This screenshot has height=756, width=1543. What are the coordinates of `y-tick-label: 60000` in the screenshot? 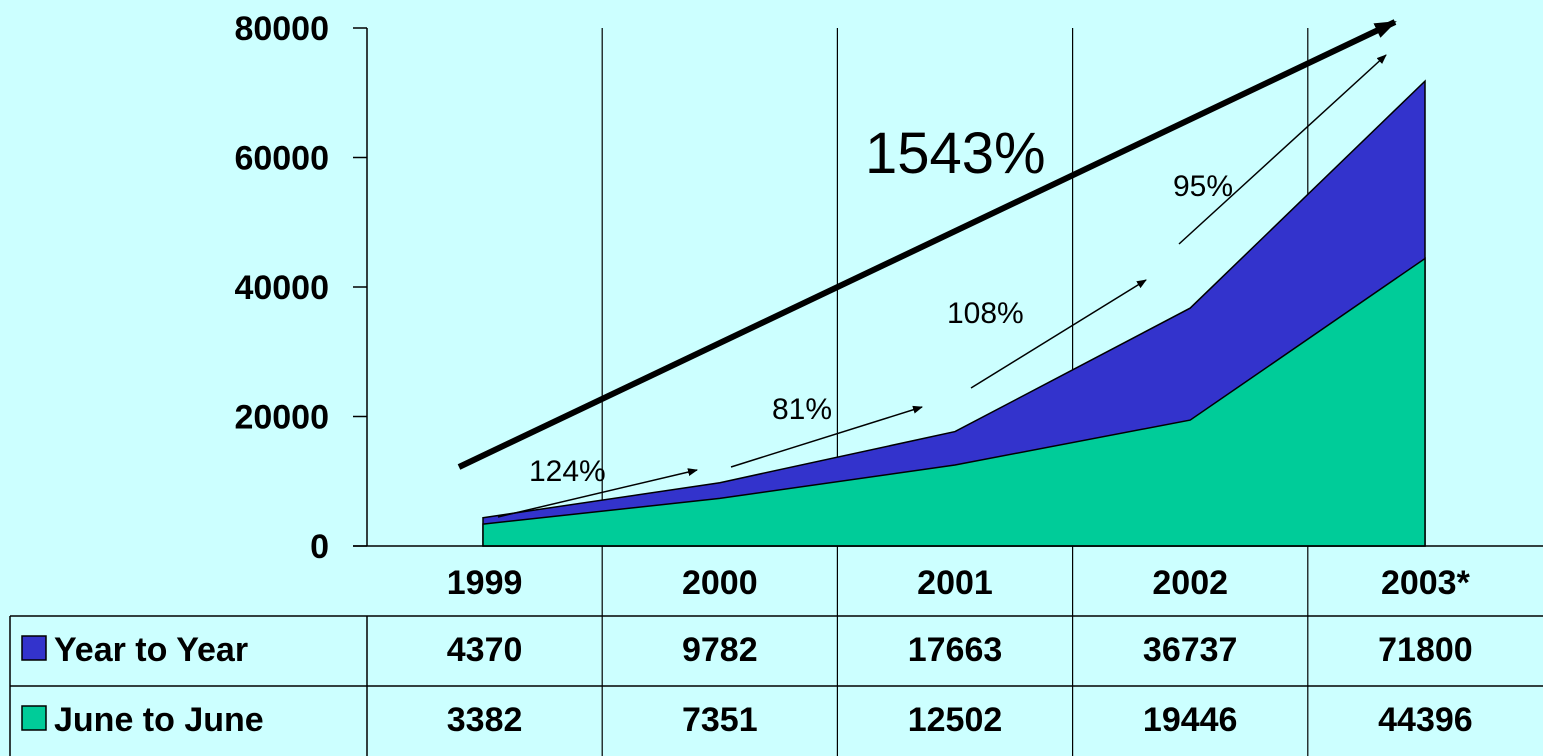 It's located at (281, 159).